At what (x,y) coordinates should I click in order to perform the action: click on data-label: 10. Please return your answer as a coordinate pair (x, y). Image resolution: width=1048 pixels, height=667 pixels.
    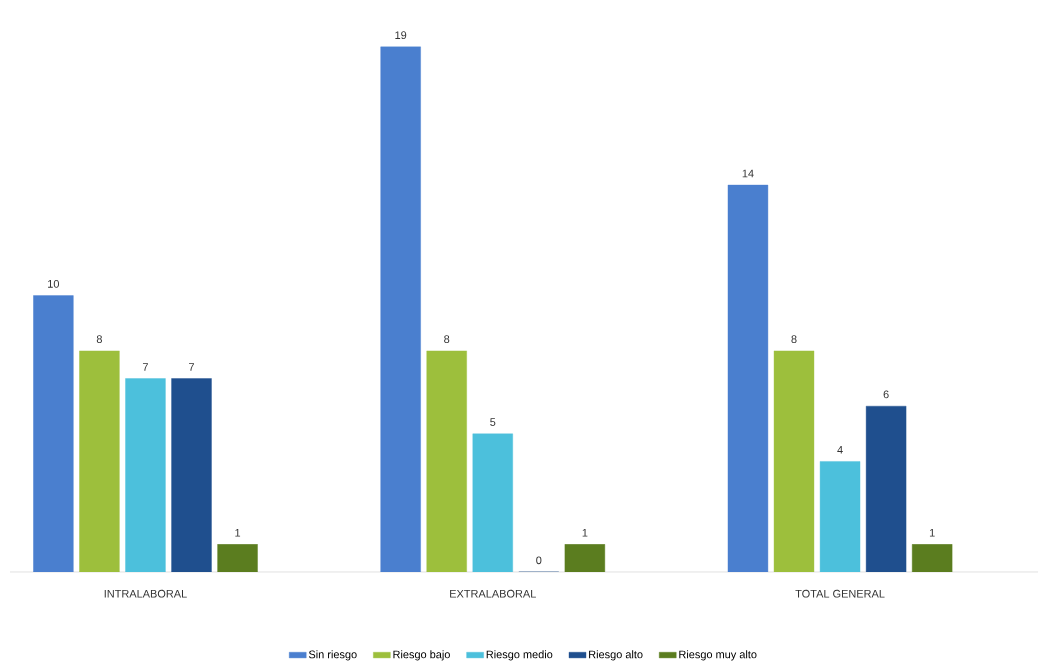
    Looking at the image, I should click on (54, 284).